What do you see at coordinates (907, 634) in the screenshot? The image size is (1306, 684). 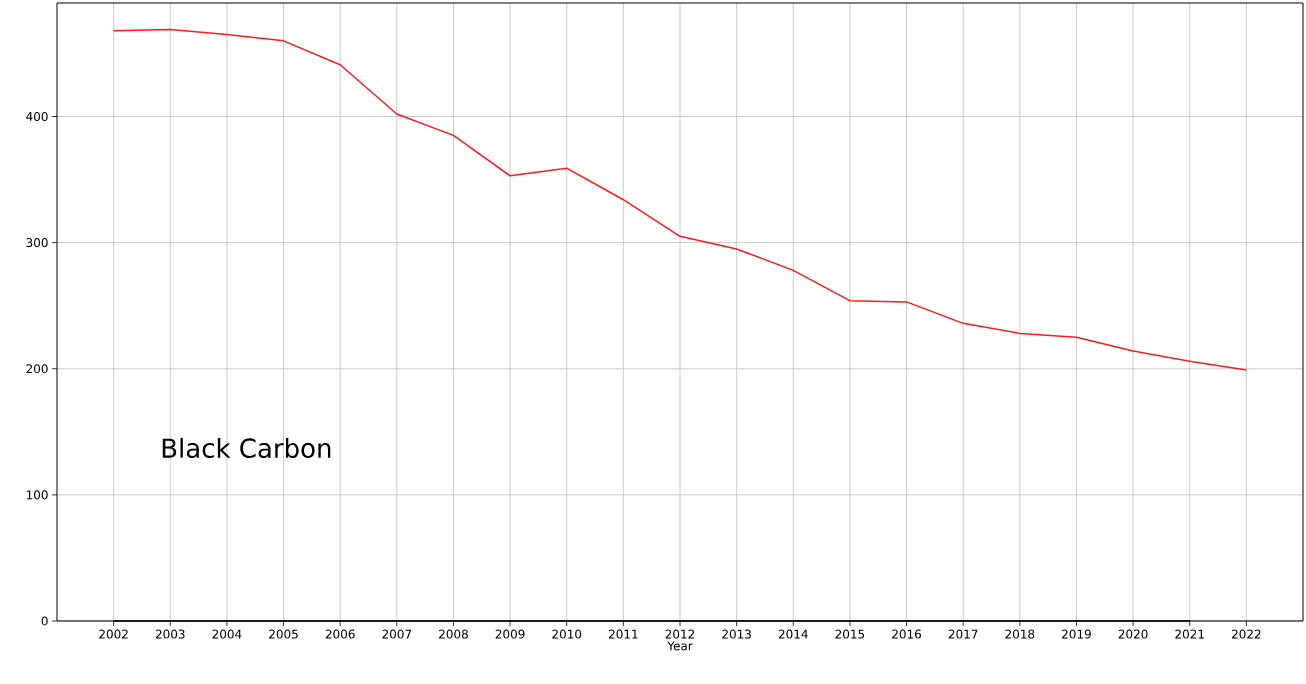 I see `x-tick-label: 2016` at bounding box center [907, 634].